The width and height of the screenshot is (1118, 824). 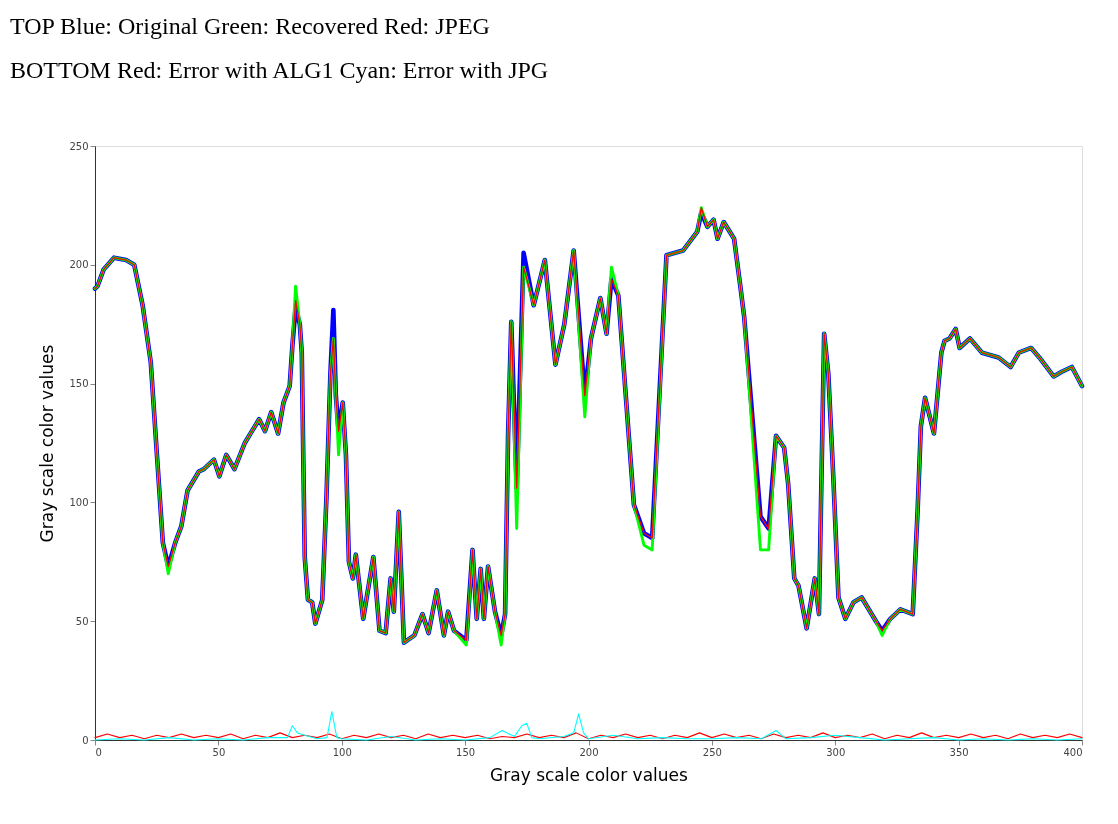 I want to click on y-tick-label: 50, so click(x=82, y=621).